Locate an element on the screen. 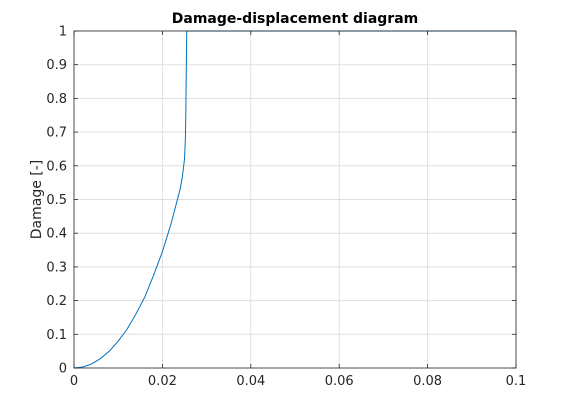 The width and height of the screenshot is (570, 413). y-tick-label: 0.5 is located at coordinates (56, 200).